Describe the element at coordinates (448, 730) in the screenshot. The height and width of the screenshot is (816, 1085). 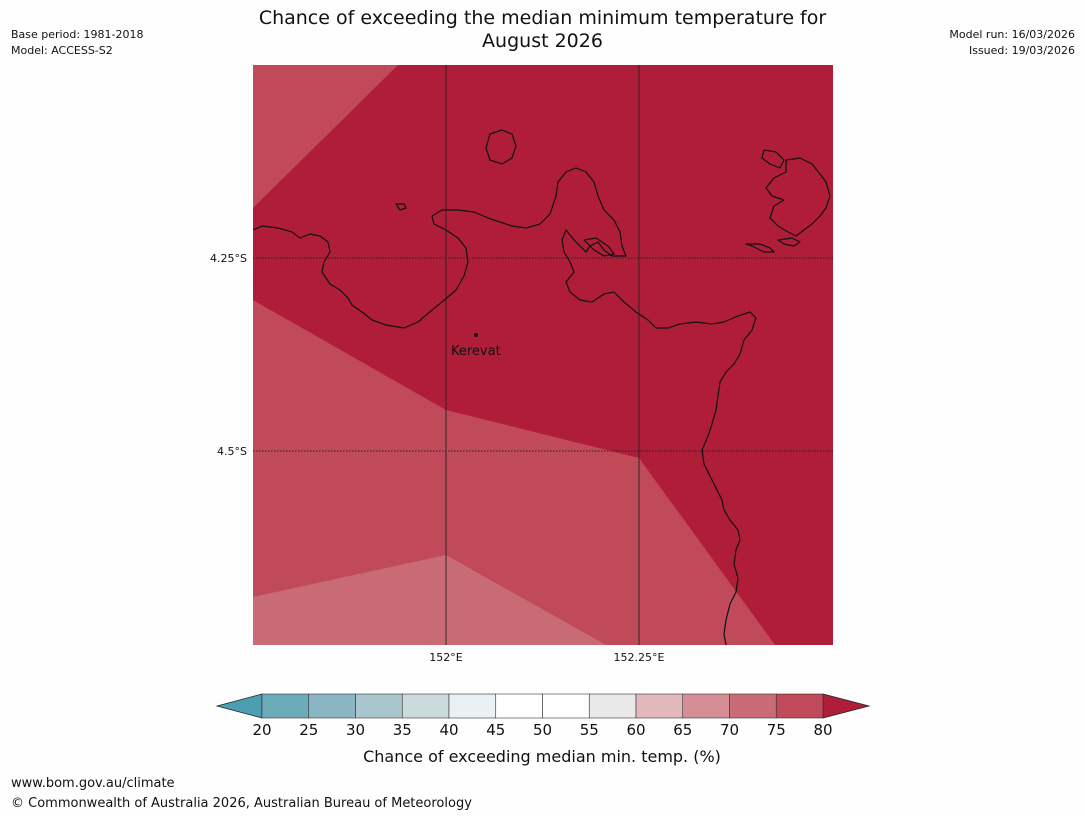
I see `colorbar-tick-label: 40` at that location.